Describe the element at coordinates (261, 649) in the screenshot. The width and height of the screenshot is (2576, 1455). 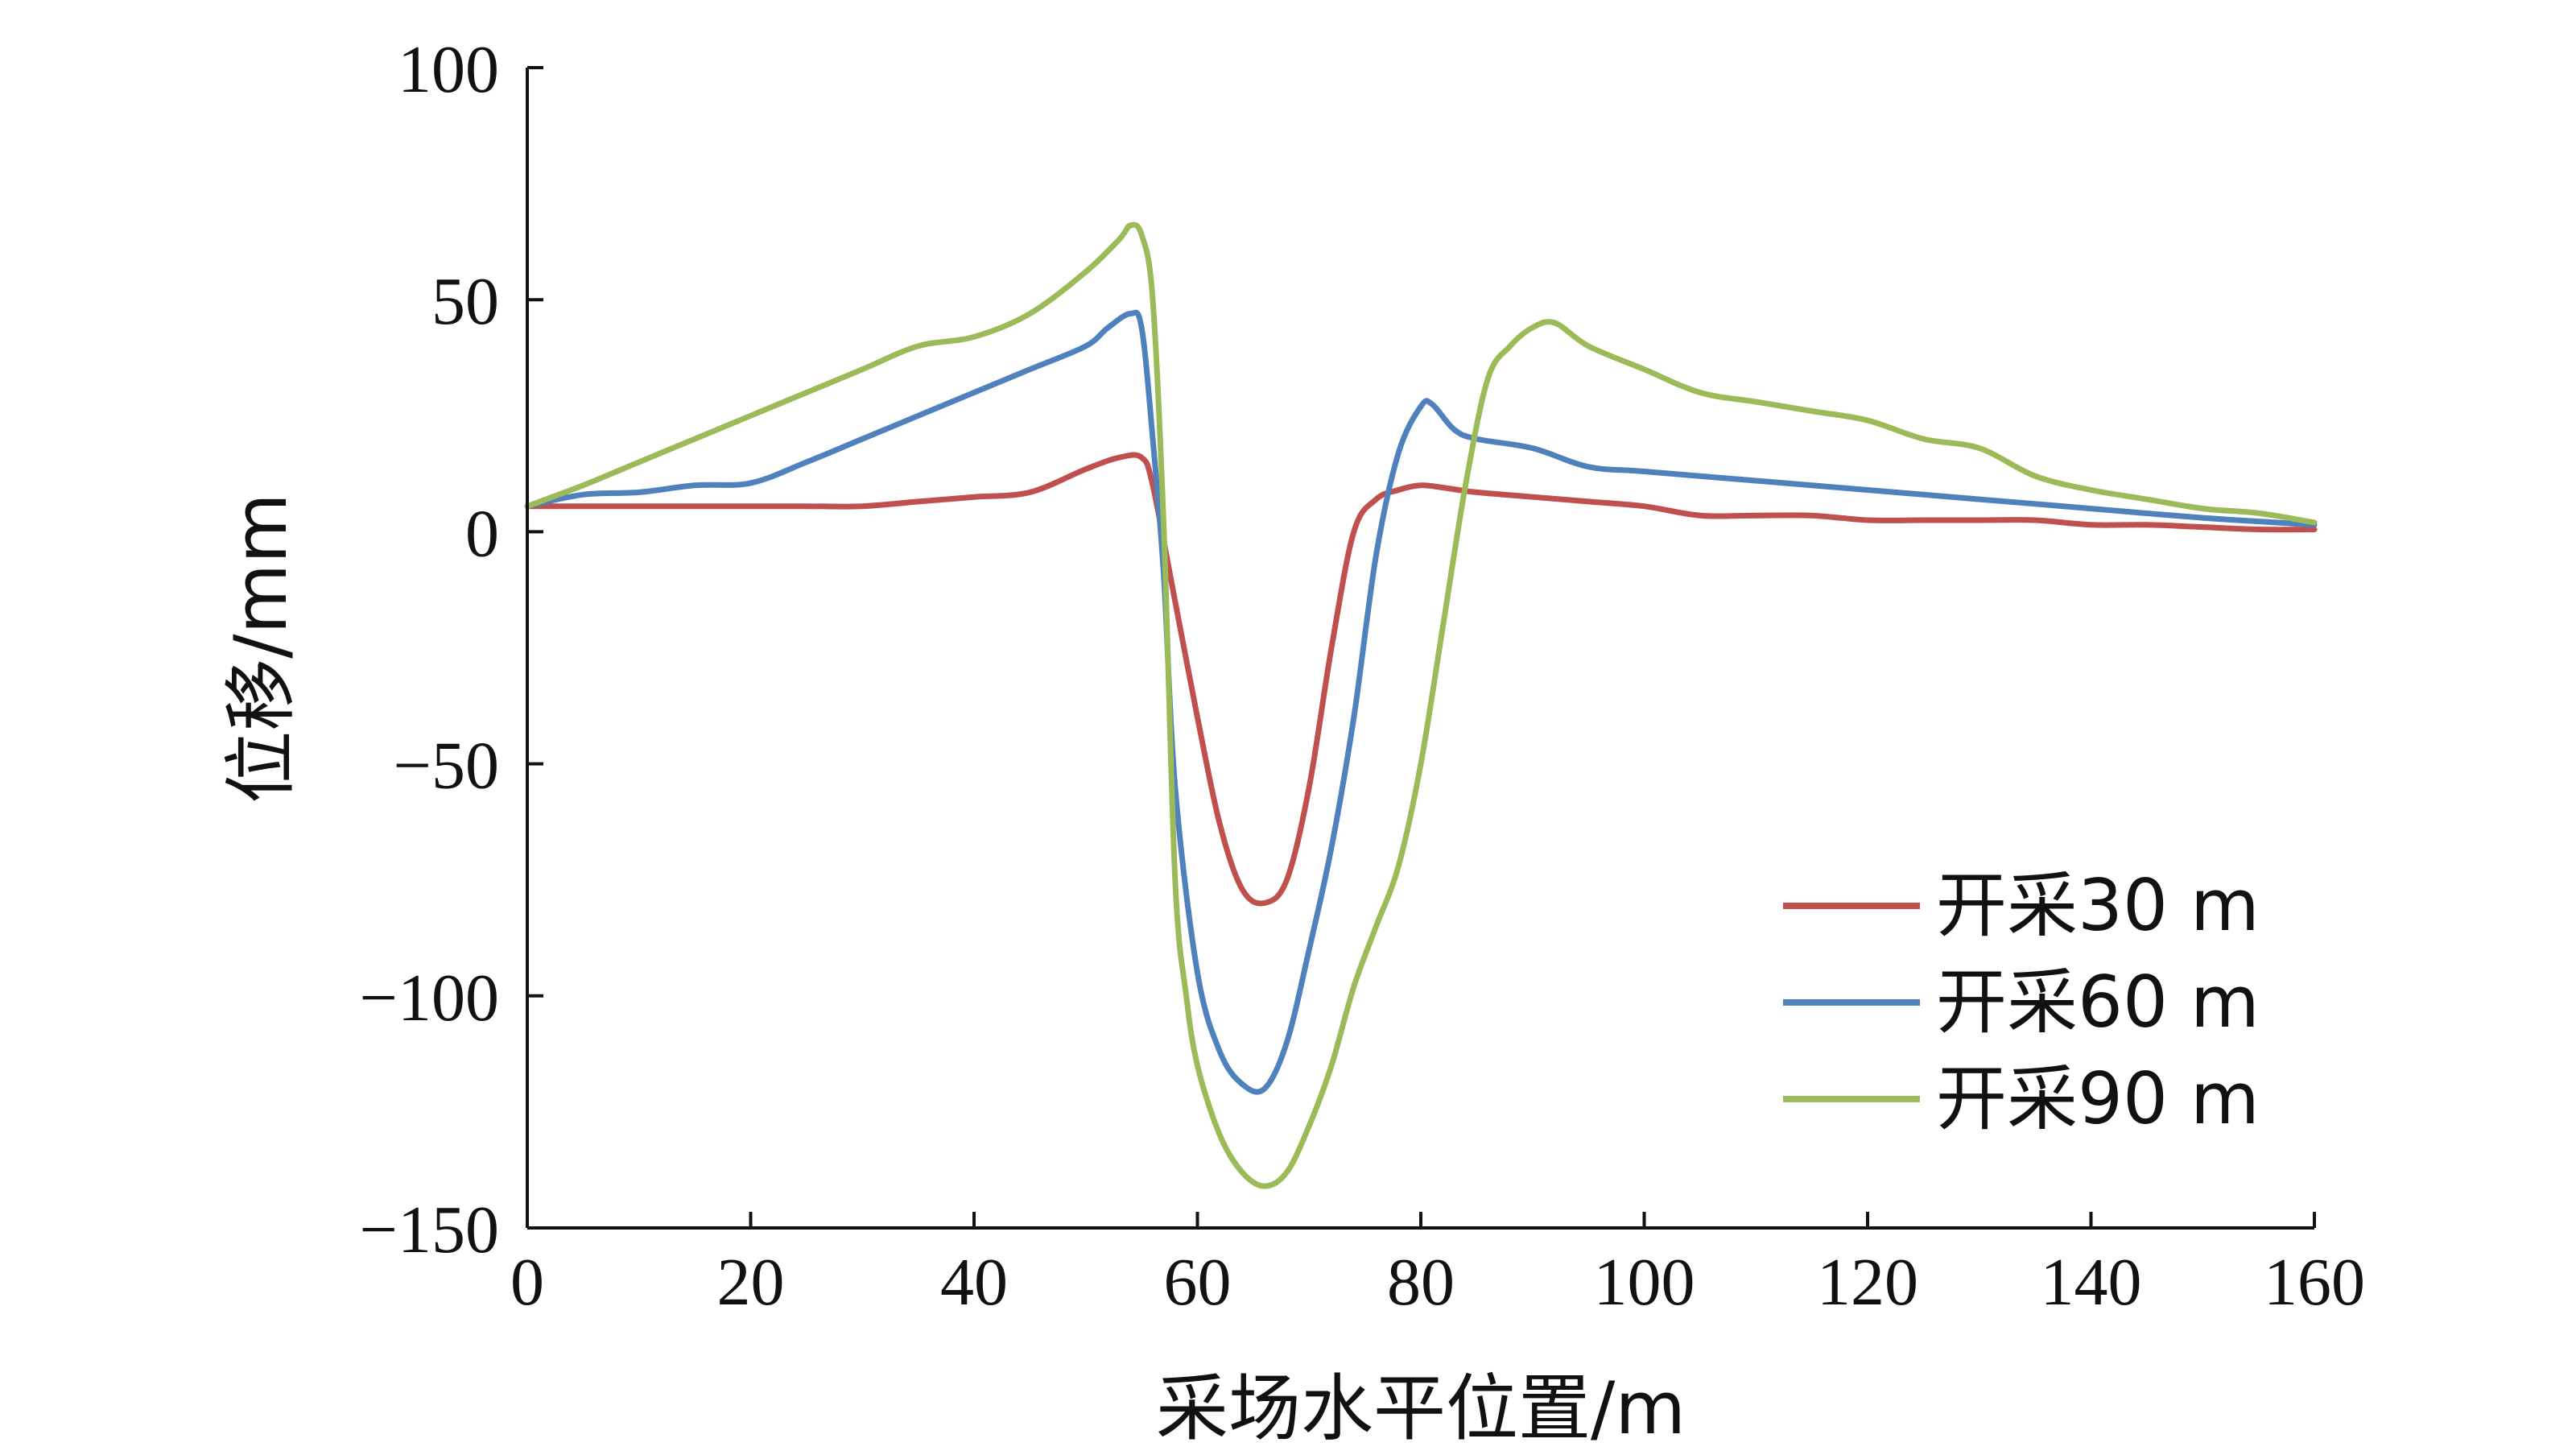
I see `y-axis-title: 位移/mm` at that location.